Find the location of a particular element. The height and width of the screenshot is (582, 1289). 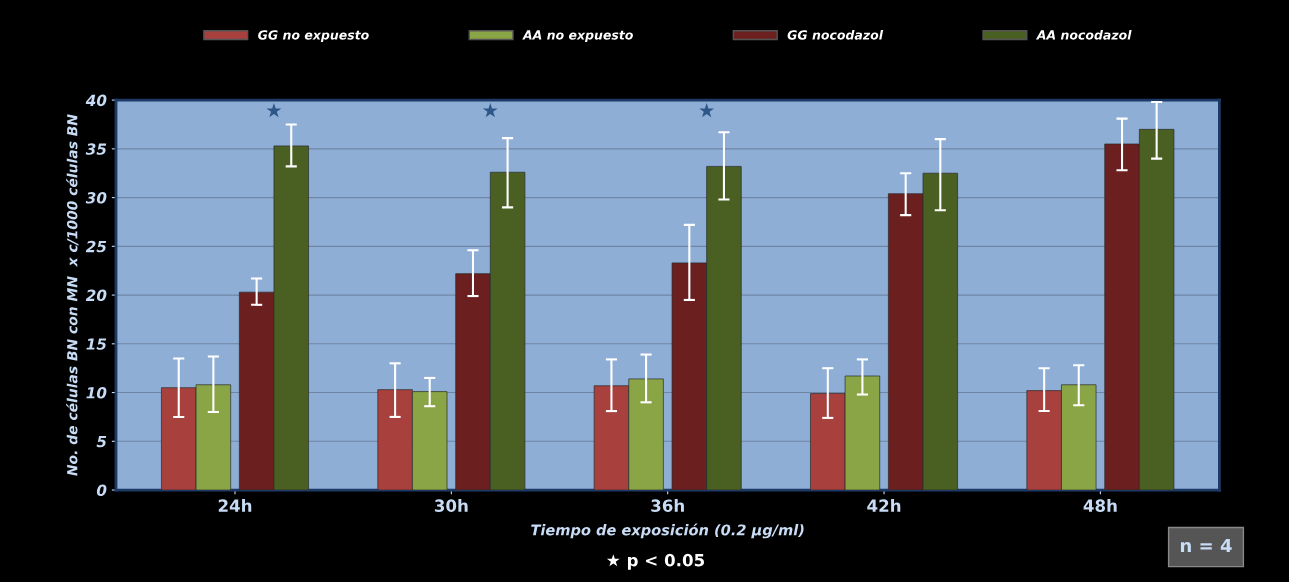

y-tick-label: 30 is located at coordinates (96, 198).